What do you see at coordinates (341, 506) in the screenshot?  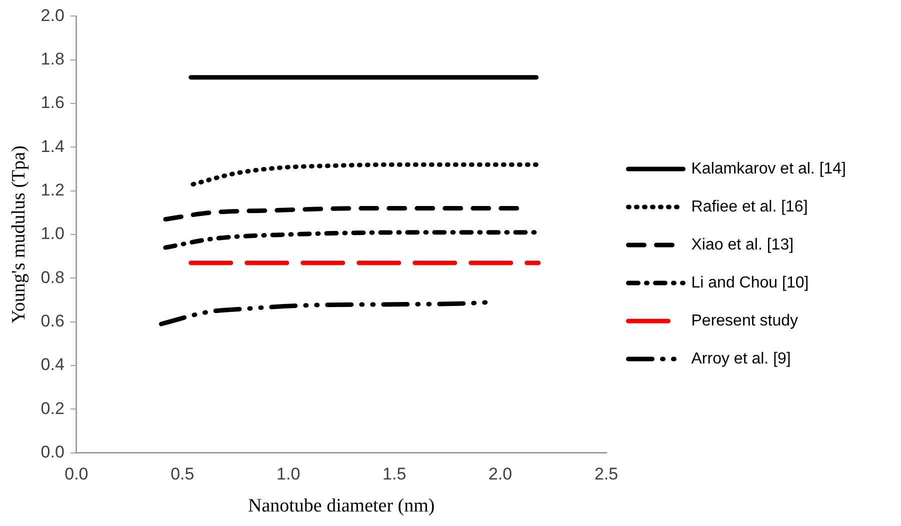 I see `x-axis-title: Nanotube diameter (nm)` at bounding box center [341, 506].